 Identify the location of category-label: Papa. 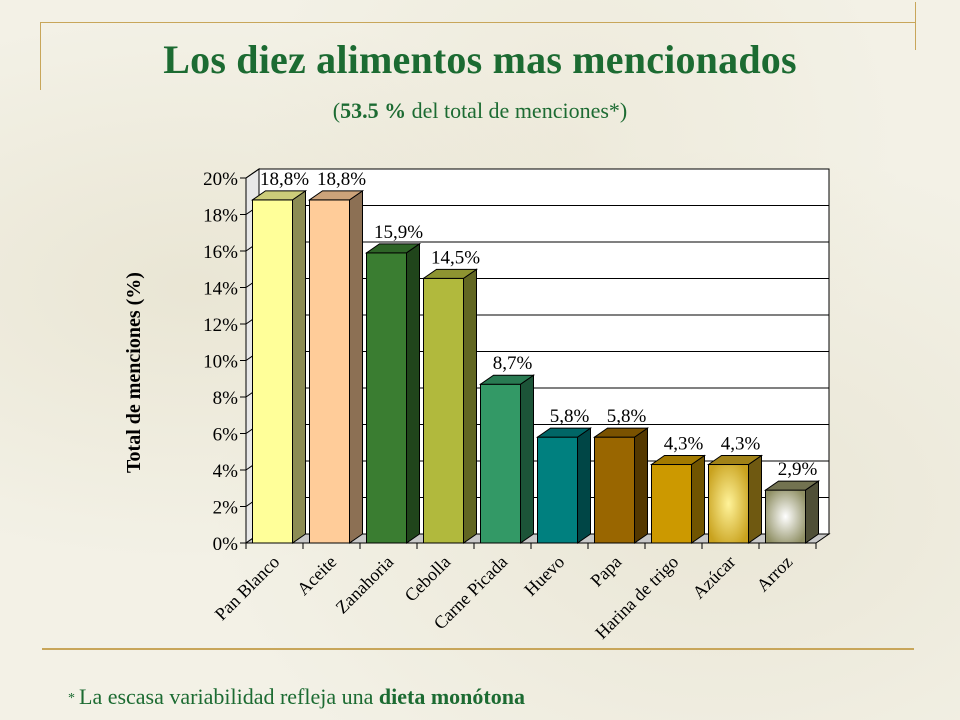
(605, 571).